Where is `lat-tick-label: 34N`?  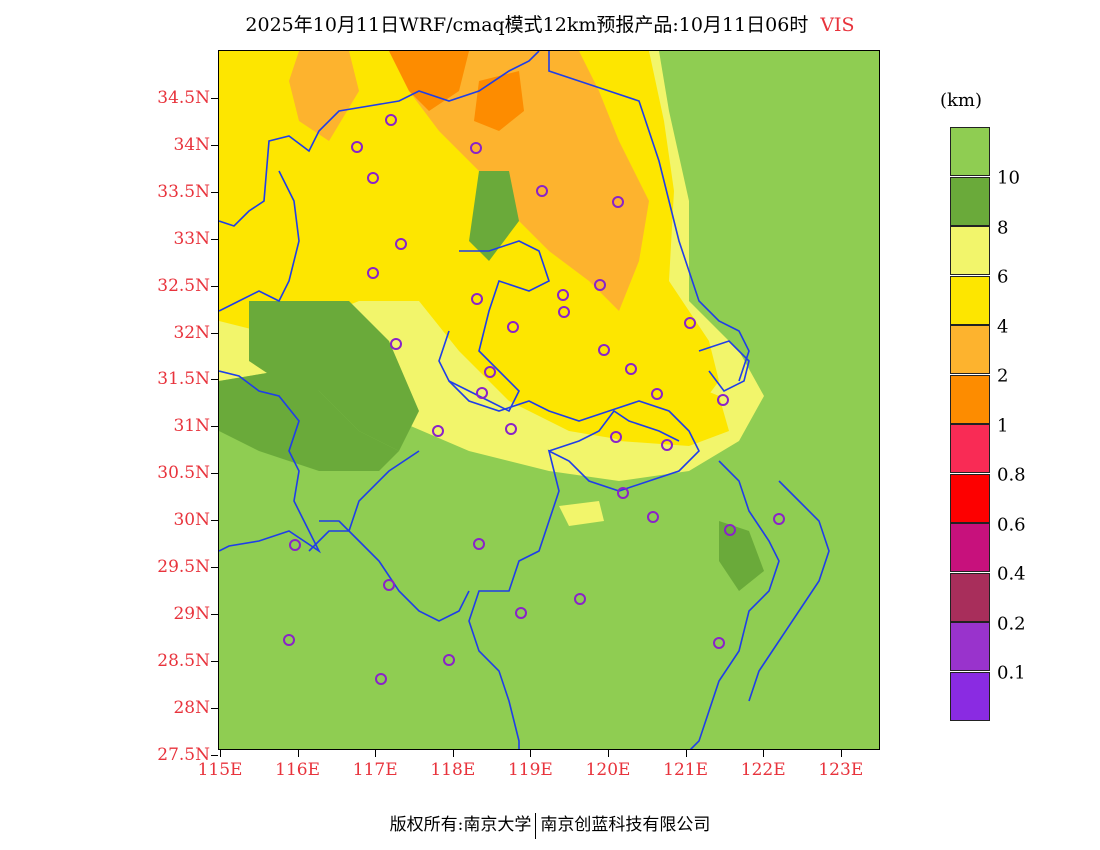 lat-tick-label: 34N is located at coordinates (191, 144).